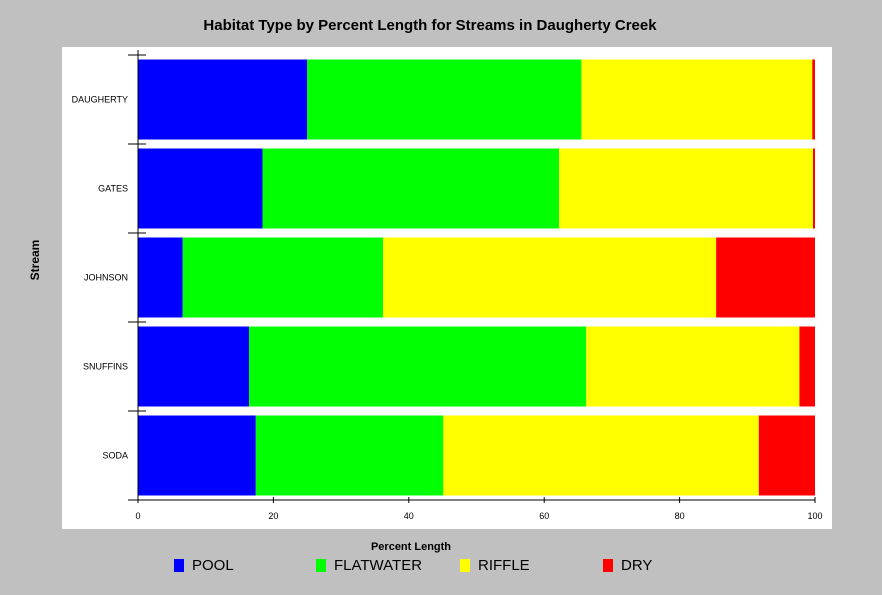 The image size is (882, 595). I want to click on bar-riffle-daugherty, so click(697, 99).